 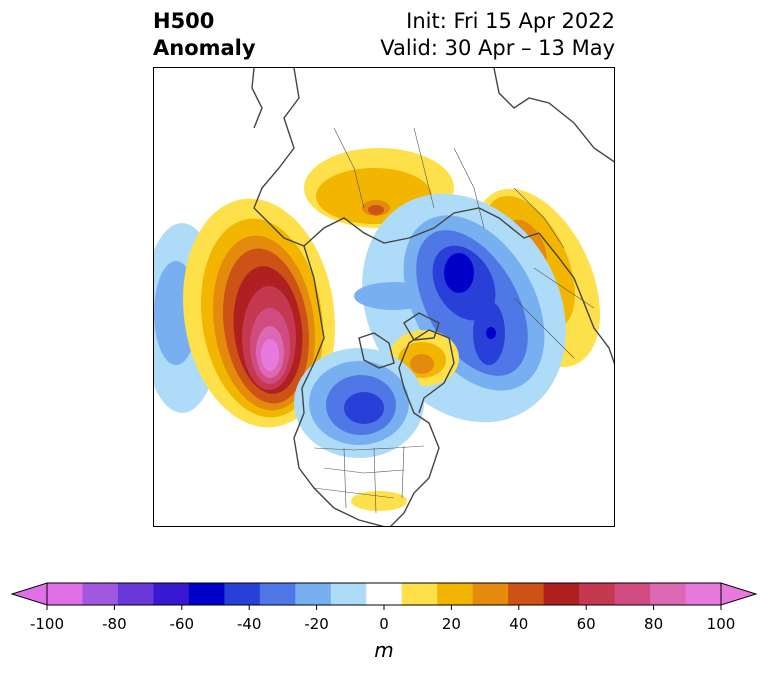 What do you see at coordinates (259, 313) in the screenshot?
I see `anomaly-northeast-pacific-positive` at bounding box center [259, 313].